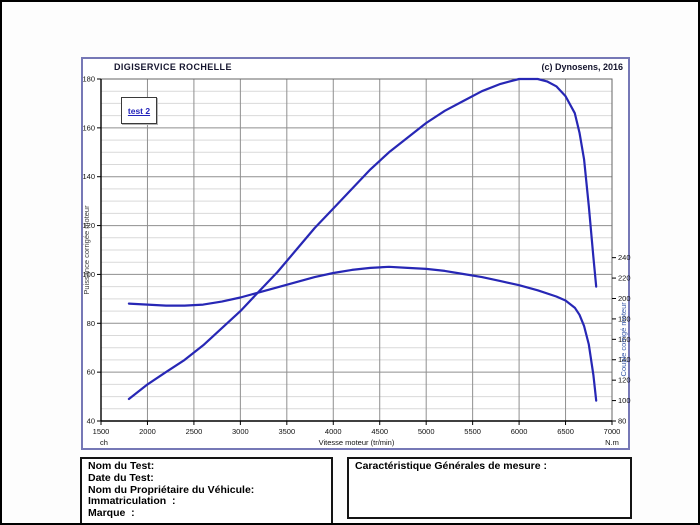 This screenshot has width=700, height=525. I want to click on x-tick-label: 3500, so click(286, 431).